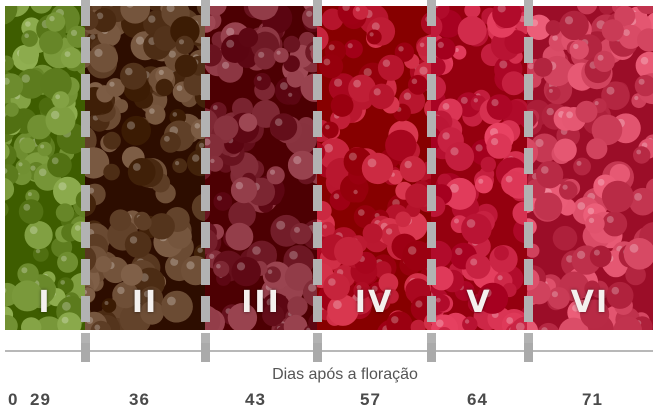 The height and width of the screenshot is (412, 653). I want to click on axis-start-label: 0, so click(13, 399).